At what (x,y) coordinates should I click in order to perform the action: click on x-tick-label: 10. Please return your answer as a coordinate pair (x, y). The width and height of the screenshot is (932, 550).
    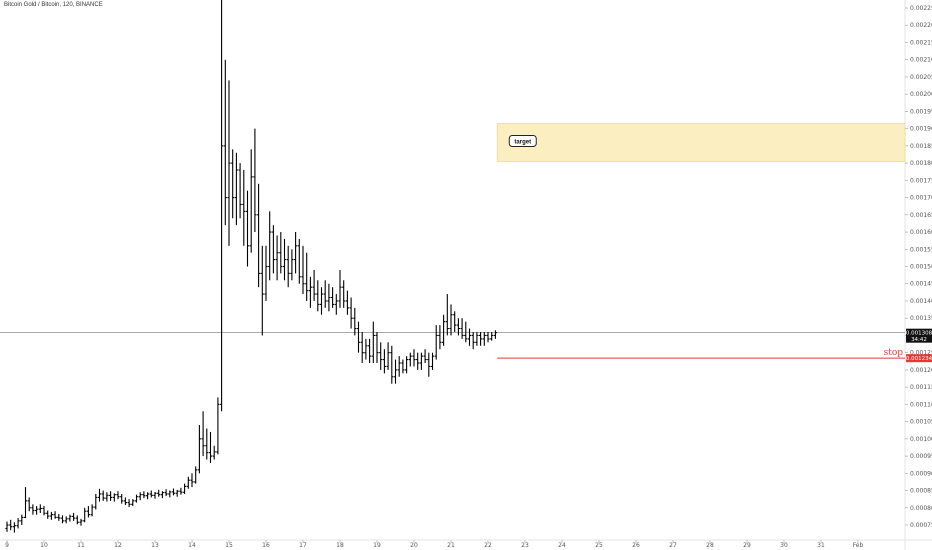
    Looking at the image, I should click on (44, 545).